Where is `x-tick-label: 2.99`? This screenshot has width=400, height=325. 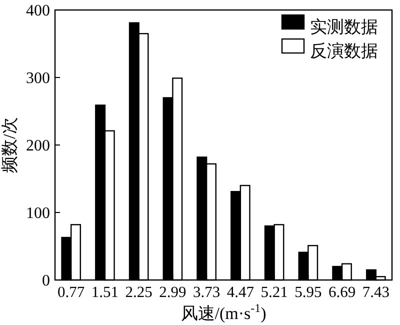 x-tick-label: 2.99 is located at coordinates (173, 292).